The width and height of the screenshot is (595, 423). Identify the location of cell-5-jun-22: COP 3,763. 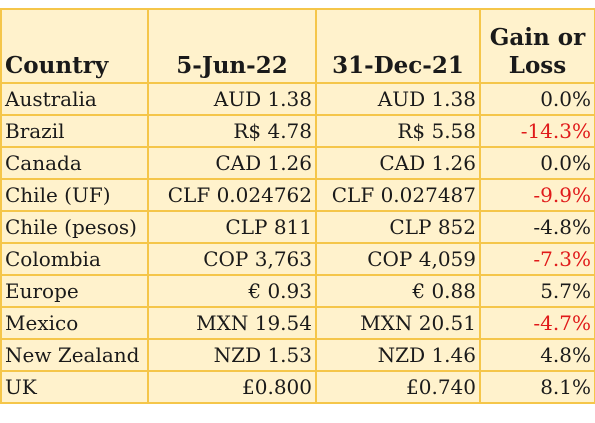
(232, 259).